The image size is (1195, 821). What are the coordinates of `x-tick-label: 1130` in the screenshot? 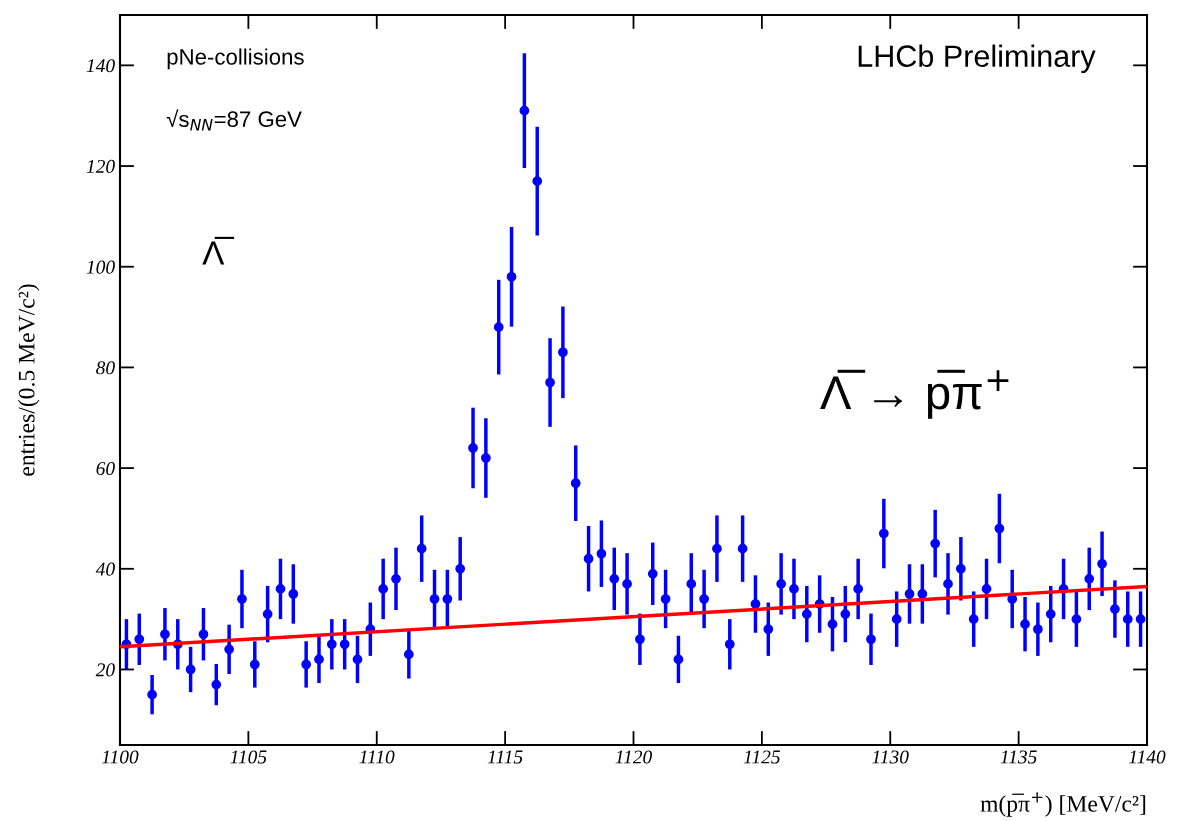 It's located at (890, 757).